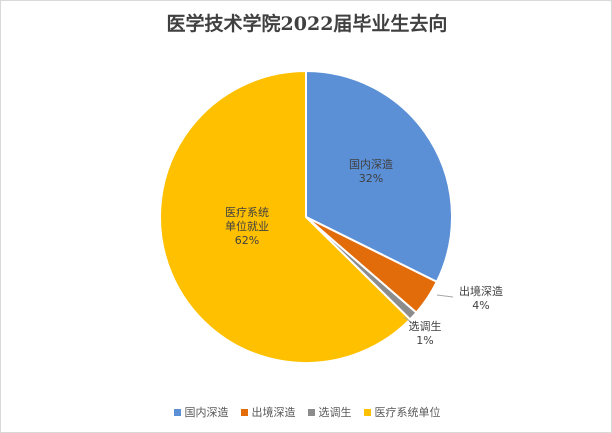  I want to click on legend-item-3: 医疗系统单位, so click(402, 412).